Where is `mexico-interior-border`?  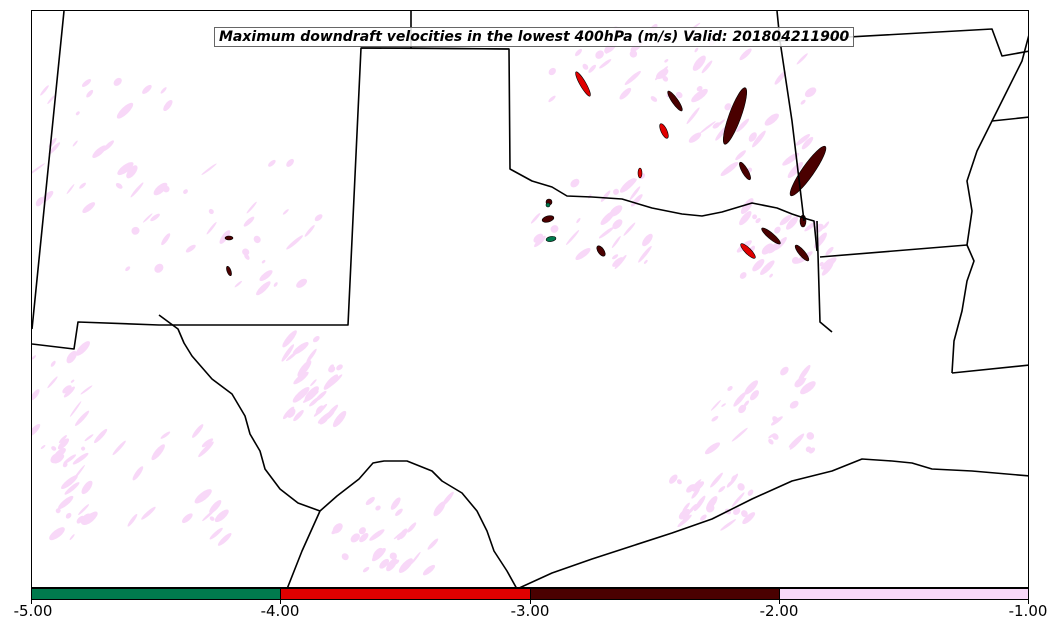
mexico-interior-border is located at coordinates (303, 548).